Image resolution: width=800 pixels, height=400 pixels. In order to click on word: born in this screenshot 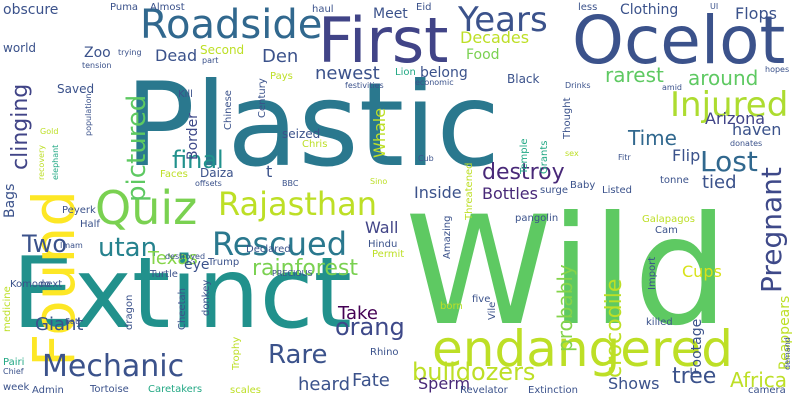, I will do `click(451, 306)`.